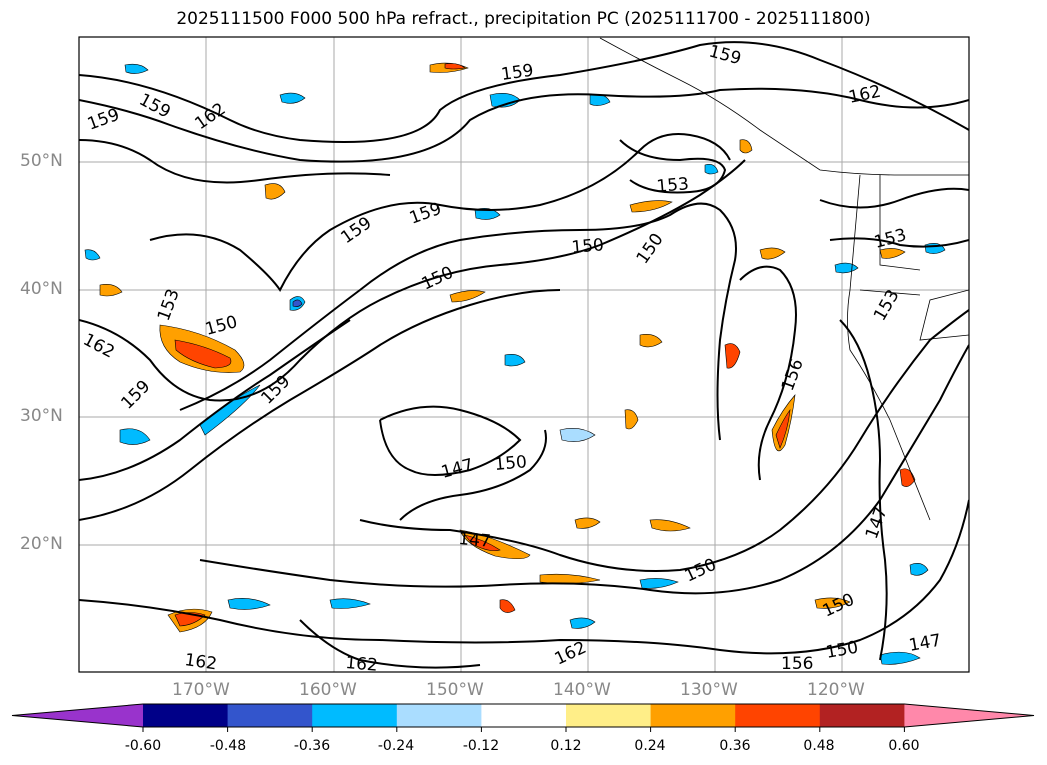 Image resolution: width=1047 pixels, height=765 pixels. What do you see at coordinates (819, 746) in the screenshot?
I see `colorbar-label: 0.48` at bounding box center [819, 746].